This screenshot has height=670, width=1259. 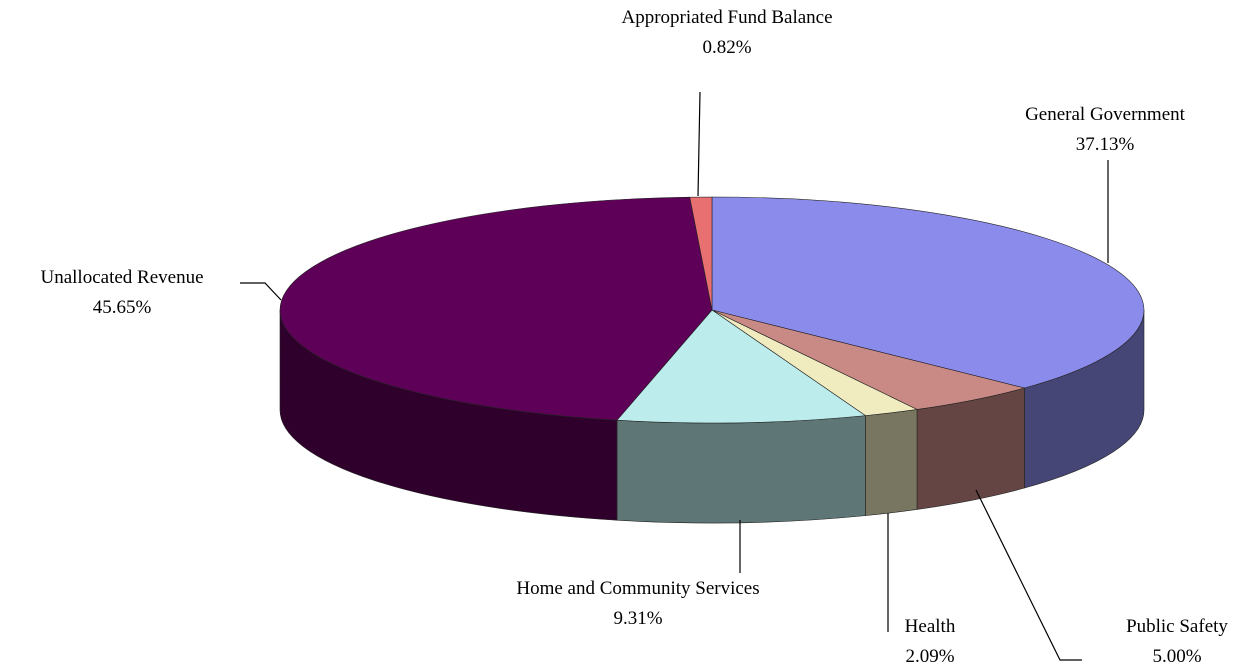 I want to click on category-name: Home and Community Services, so click(x=638, y=588).